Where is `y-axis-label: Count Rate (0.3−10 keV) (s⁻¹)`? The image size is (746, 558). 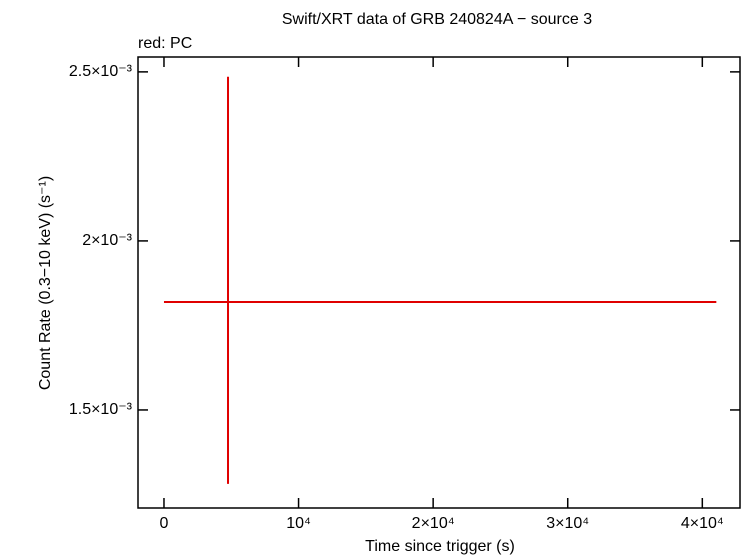
y-axis-label: Count Rate (0.3−10 keV) (s⁻¹) is located at coordinates (45, 283).